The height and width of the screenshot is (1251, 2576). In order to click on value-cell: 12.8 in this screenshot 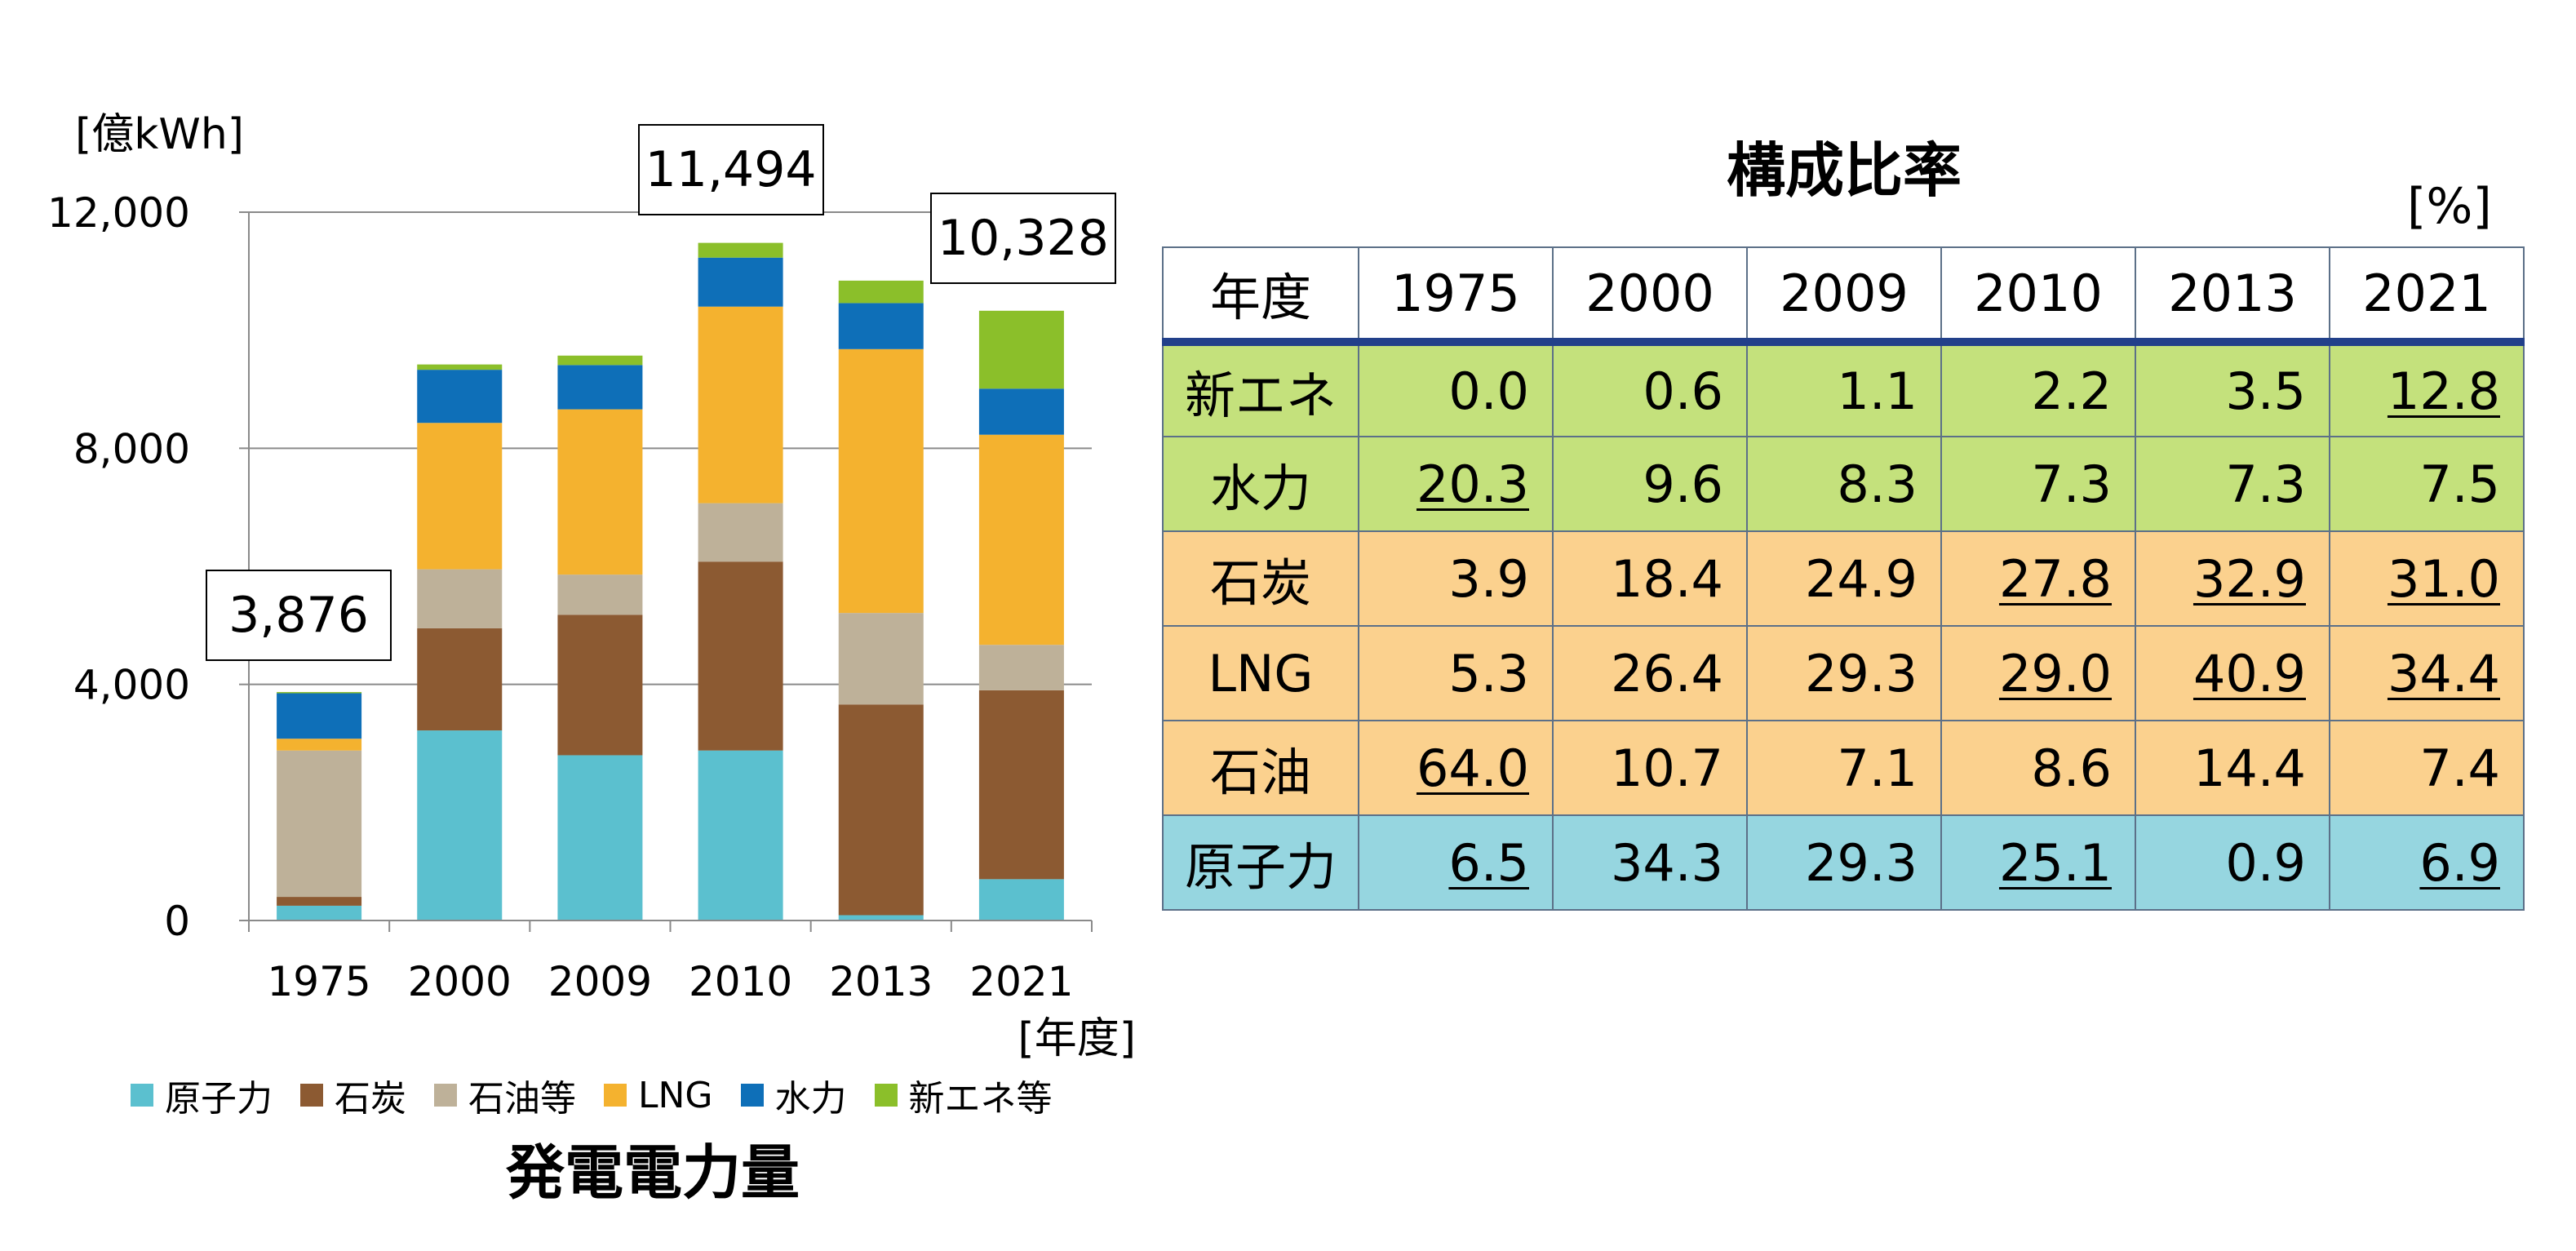, I will do `click(2427, 389)`.